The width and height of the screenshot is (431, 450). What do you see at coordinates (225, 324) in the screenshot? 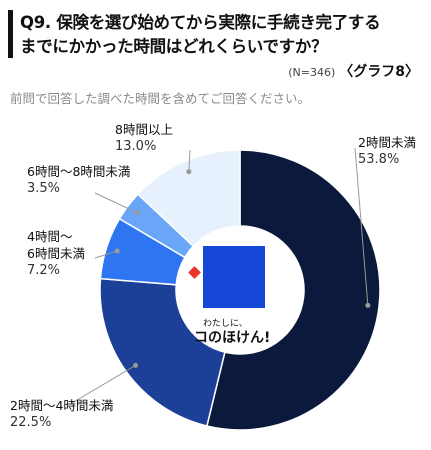
I see `logo-subtitle: わたしに、` at bounding box center [225, 324].